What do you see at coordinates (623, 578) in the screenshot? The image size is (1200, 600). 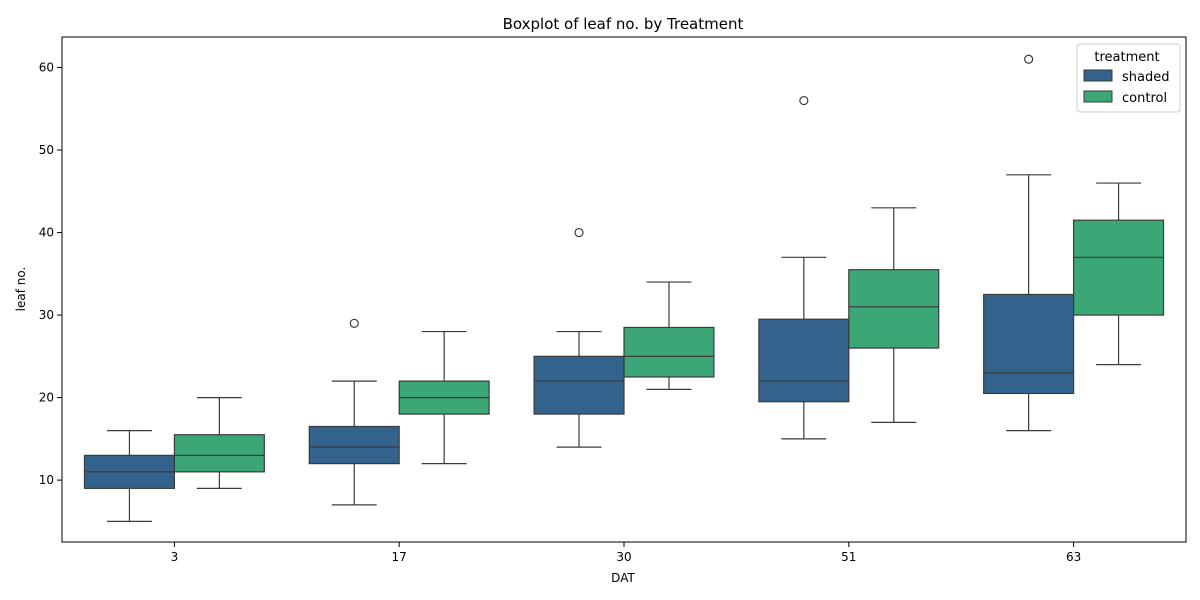 I see `x-axis-label: DAT` at bounding box center [623, 578].